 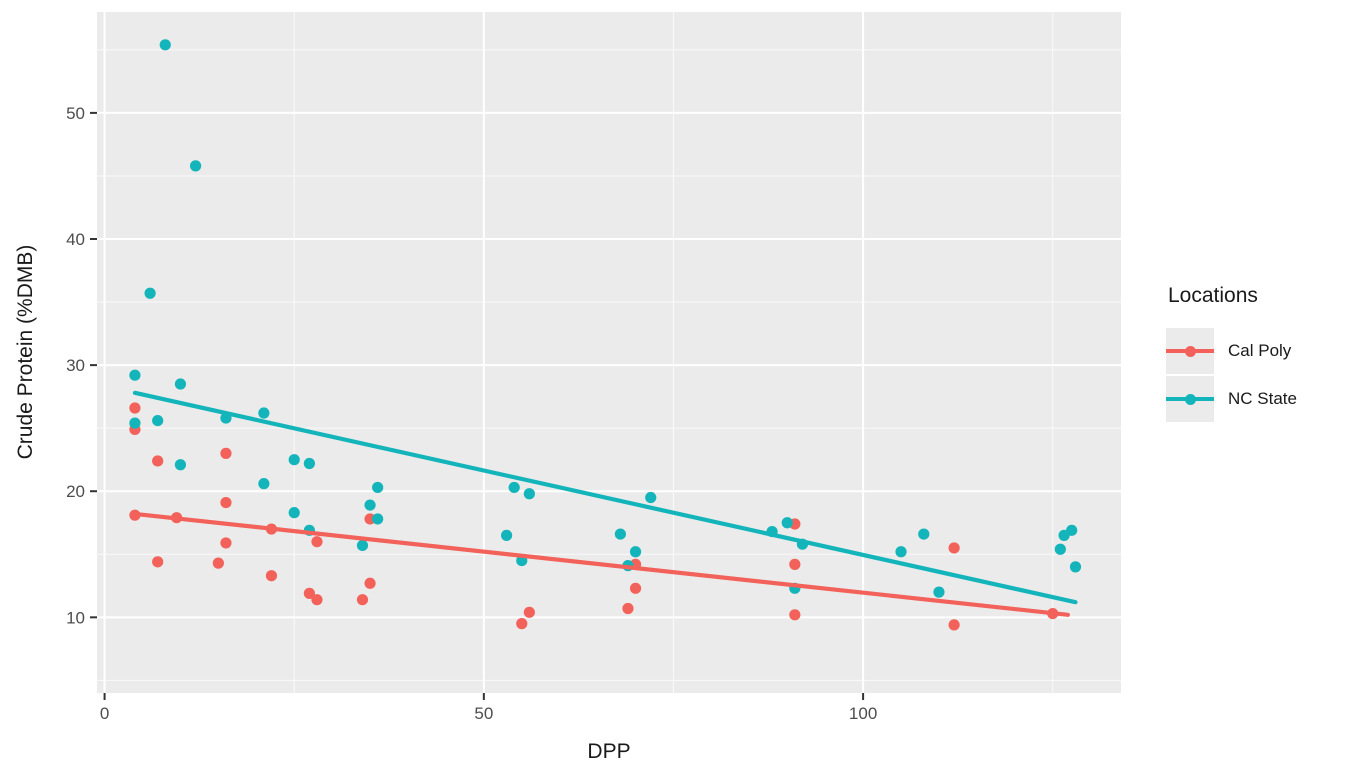 What do you see at coordinates (1213, 295) in the screenshot?
I see `legend-title: Locations` at bounding box center [1213, 295].